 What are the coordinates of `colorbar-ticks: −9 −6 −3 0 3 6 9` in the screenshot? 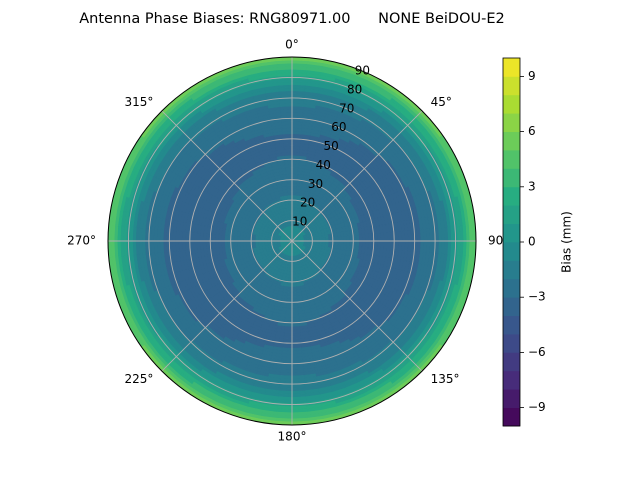 It's located at (533, 241).